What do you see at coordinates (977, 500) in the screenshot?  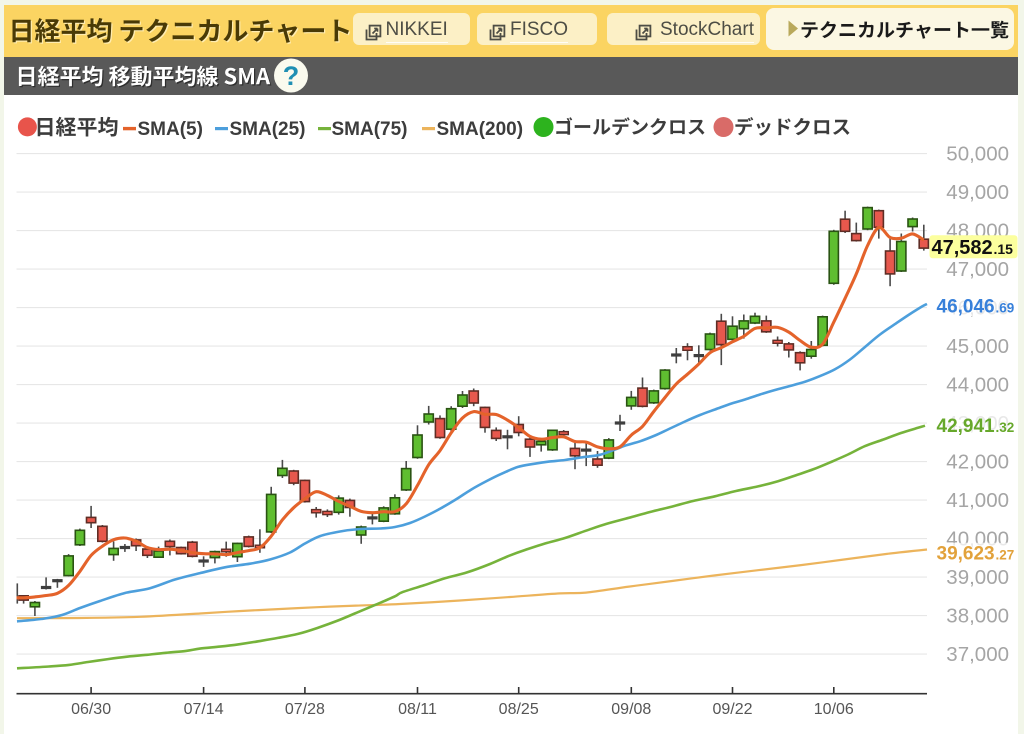 I see `svg-text: 41,000` at bounding box center [977, 500].